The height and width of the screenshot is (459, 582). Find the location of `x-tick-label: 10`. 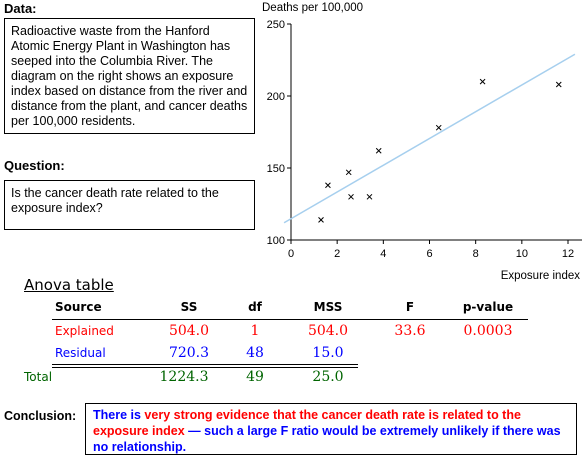

x-tick-label: 10 is located at coordinates (522, 254).